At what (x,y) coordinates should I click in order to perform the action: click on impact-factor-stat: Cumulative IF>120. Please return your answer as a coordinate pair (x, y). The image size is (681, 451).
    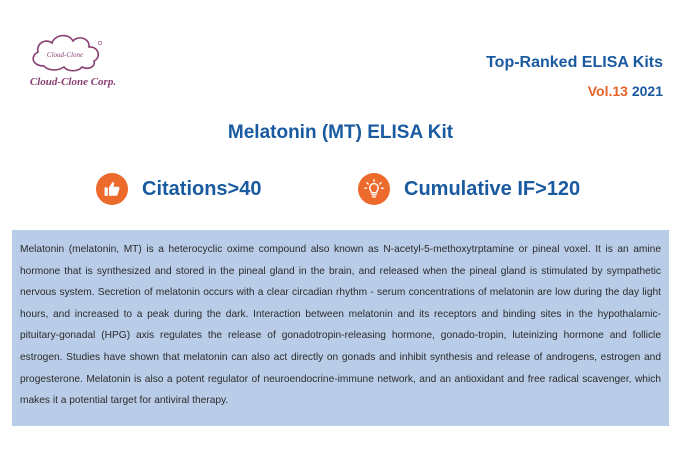
    Looking at the image, I should click on (469, 189).